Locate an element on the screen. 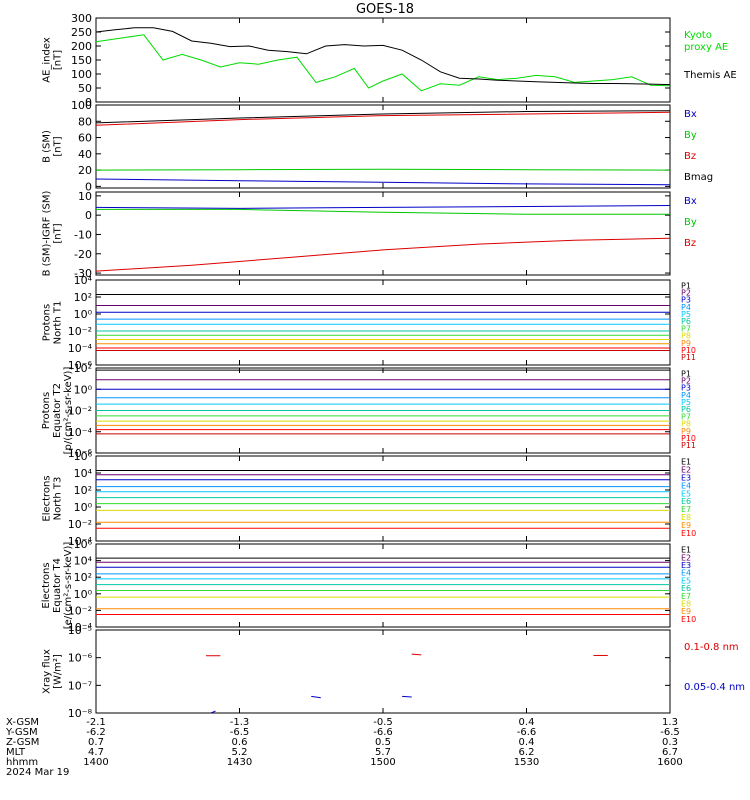  x-row-value: 1.3 is located at coordinates (670, 722).